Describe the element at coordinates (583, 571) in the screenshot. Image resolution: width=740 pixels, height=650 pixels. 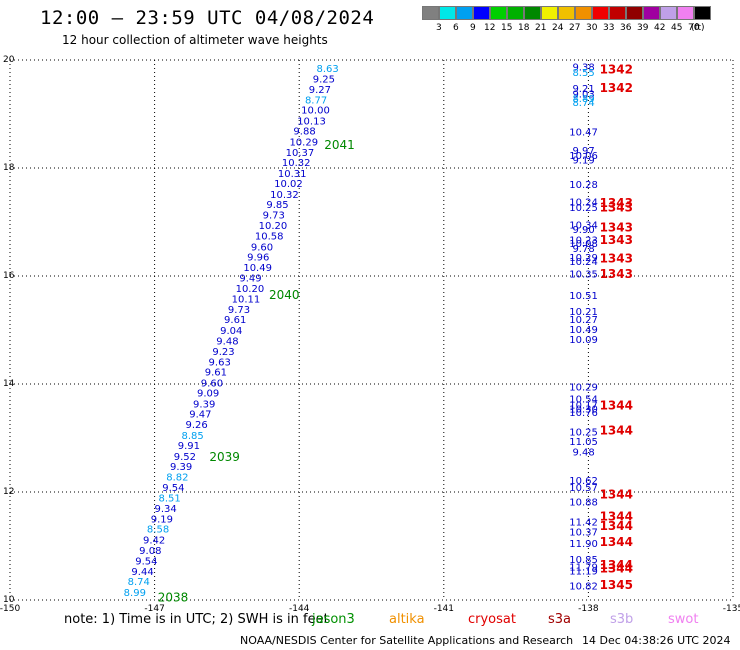
I see `wave-height-label: 11.19` at that location.